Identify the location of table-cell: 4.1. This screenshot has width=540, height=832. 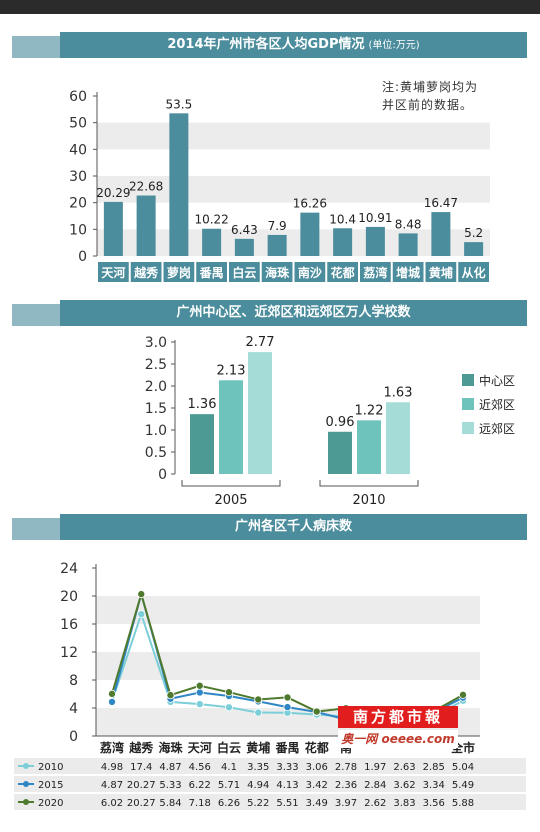
(229, 767).